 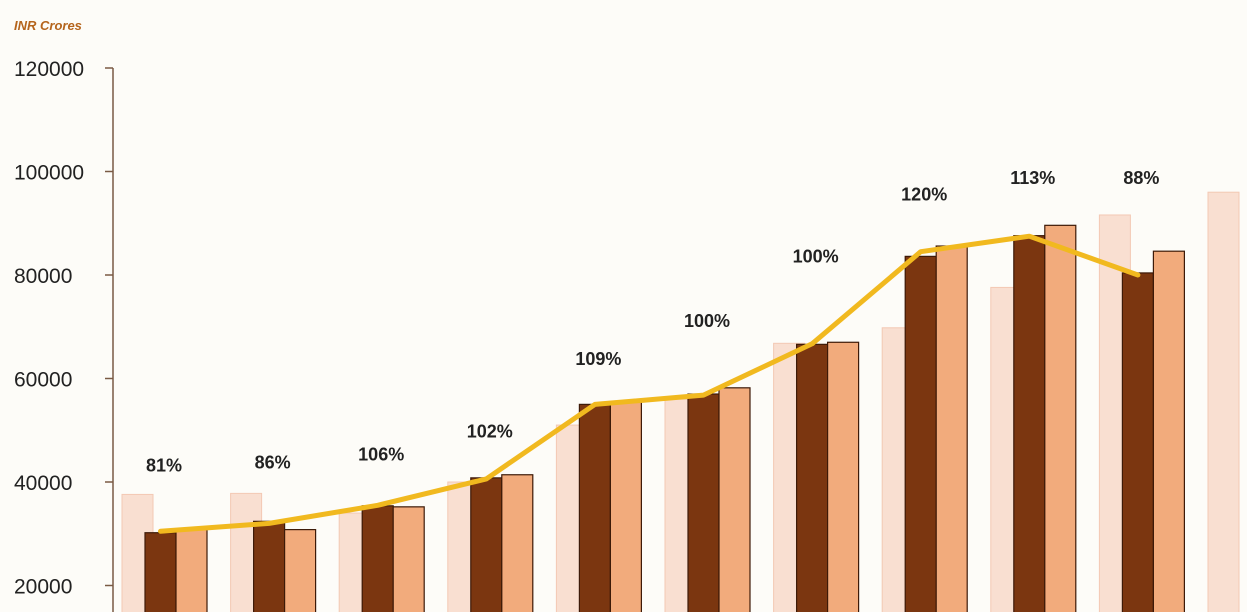 I want to click on y-tick-label: 100000, so click(x=49, y=173).